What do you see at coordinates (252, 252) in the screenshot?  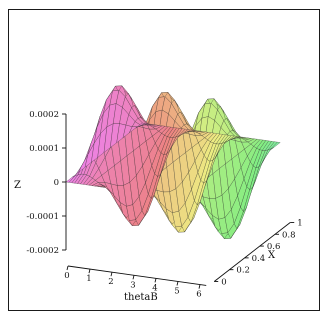 I see `x-axis-line` at bounding box center [252, 252].